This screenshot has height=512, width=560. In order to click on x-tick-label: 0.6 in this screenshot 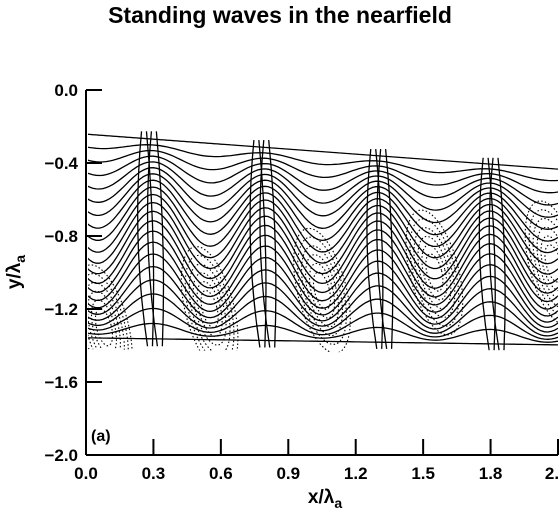, I will do `click(221, 473)`.